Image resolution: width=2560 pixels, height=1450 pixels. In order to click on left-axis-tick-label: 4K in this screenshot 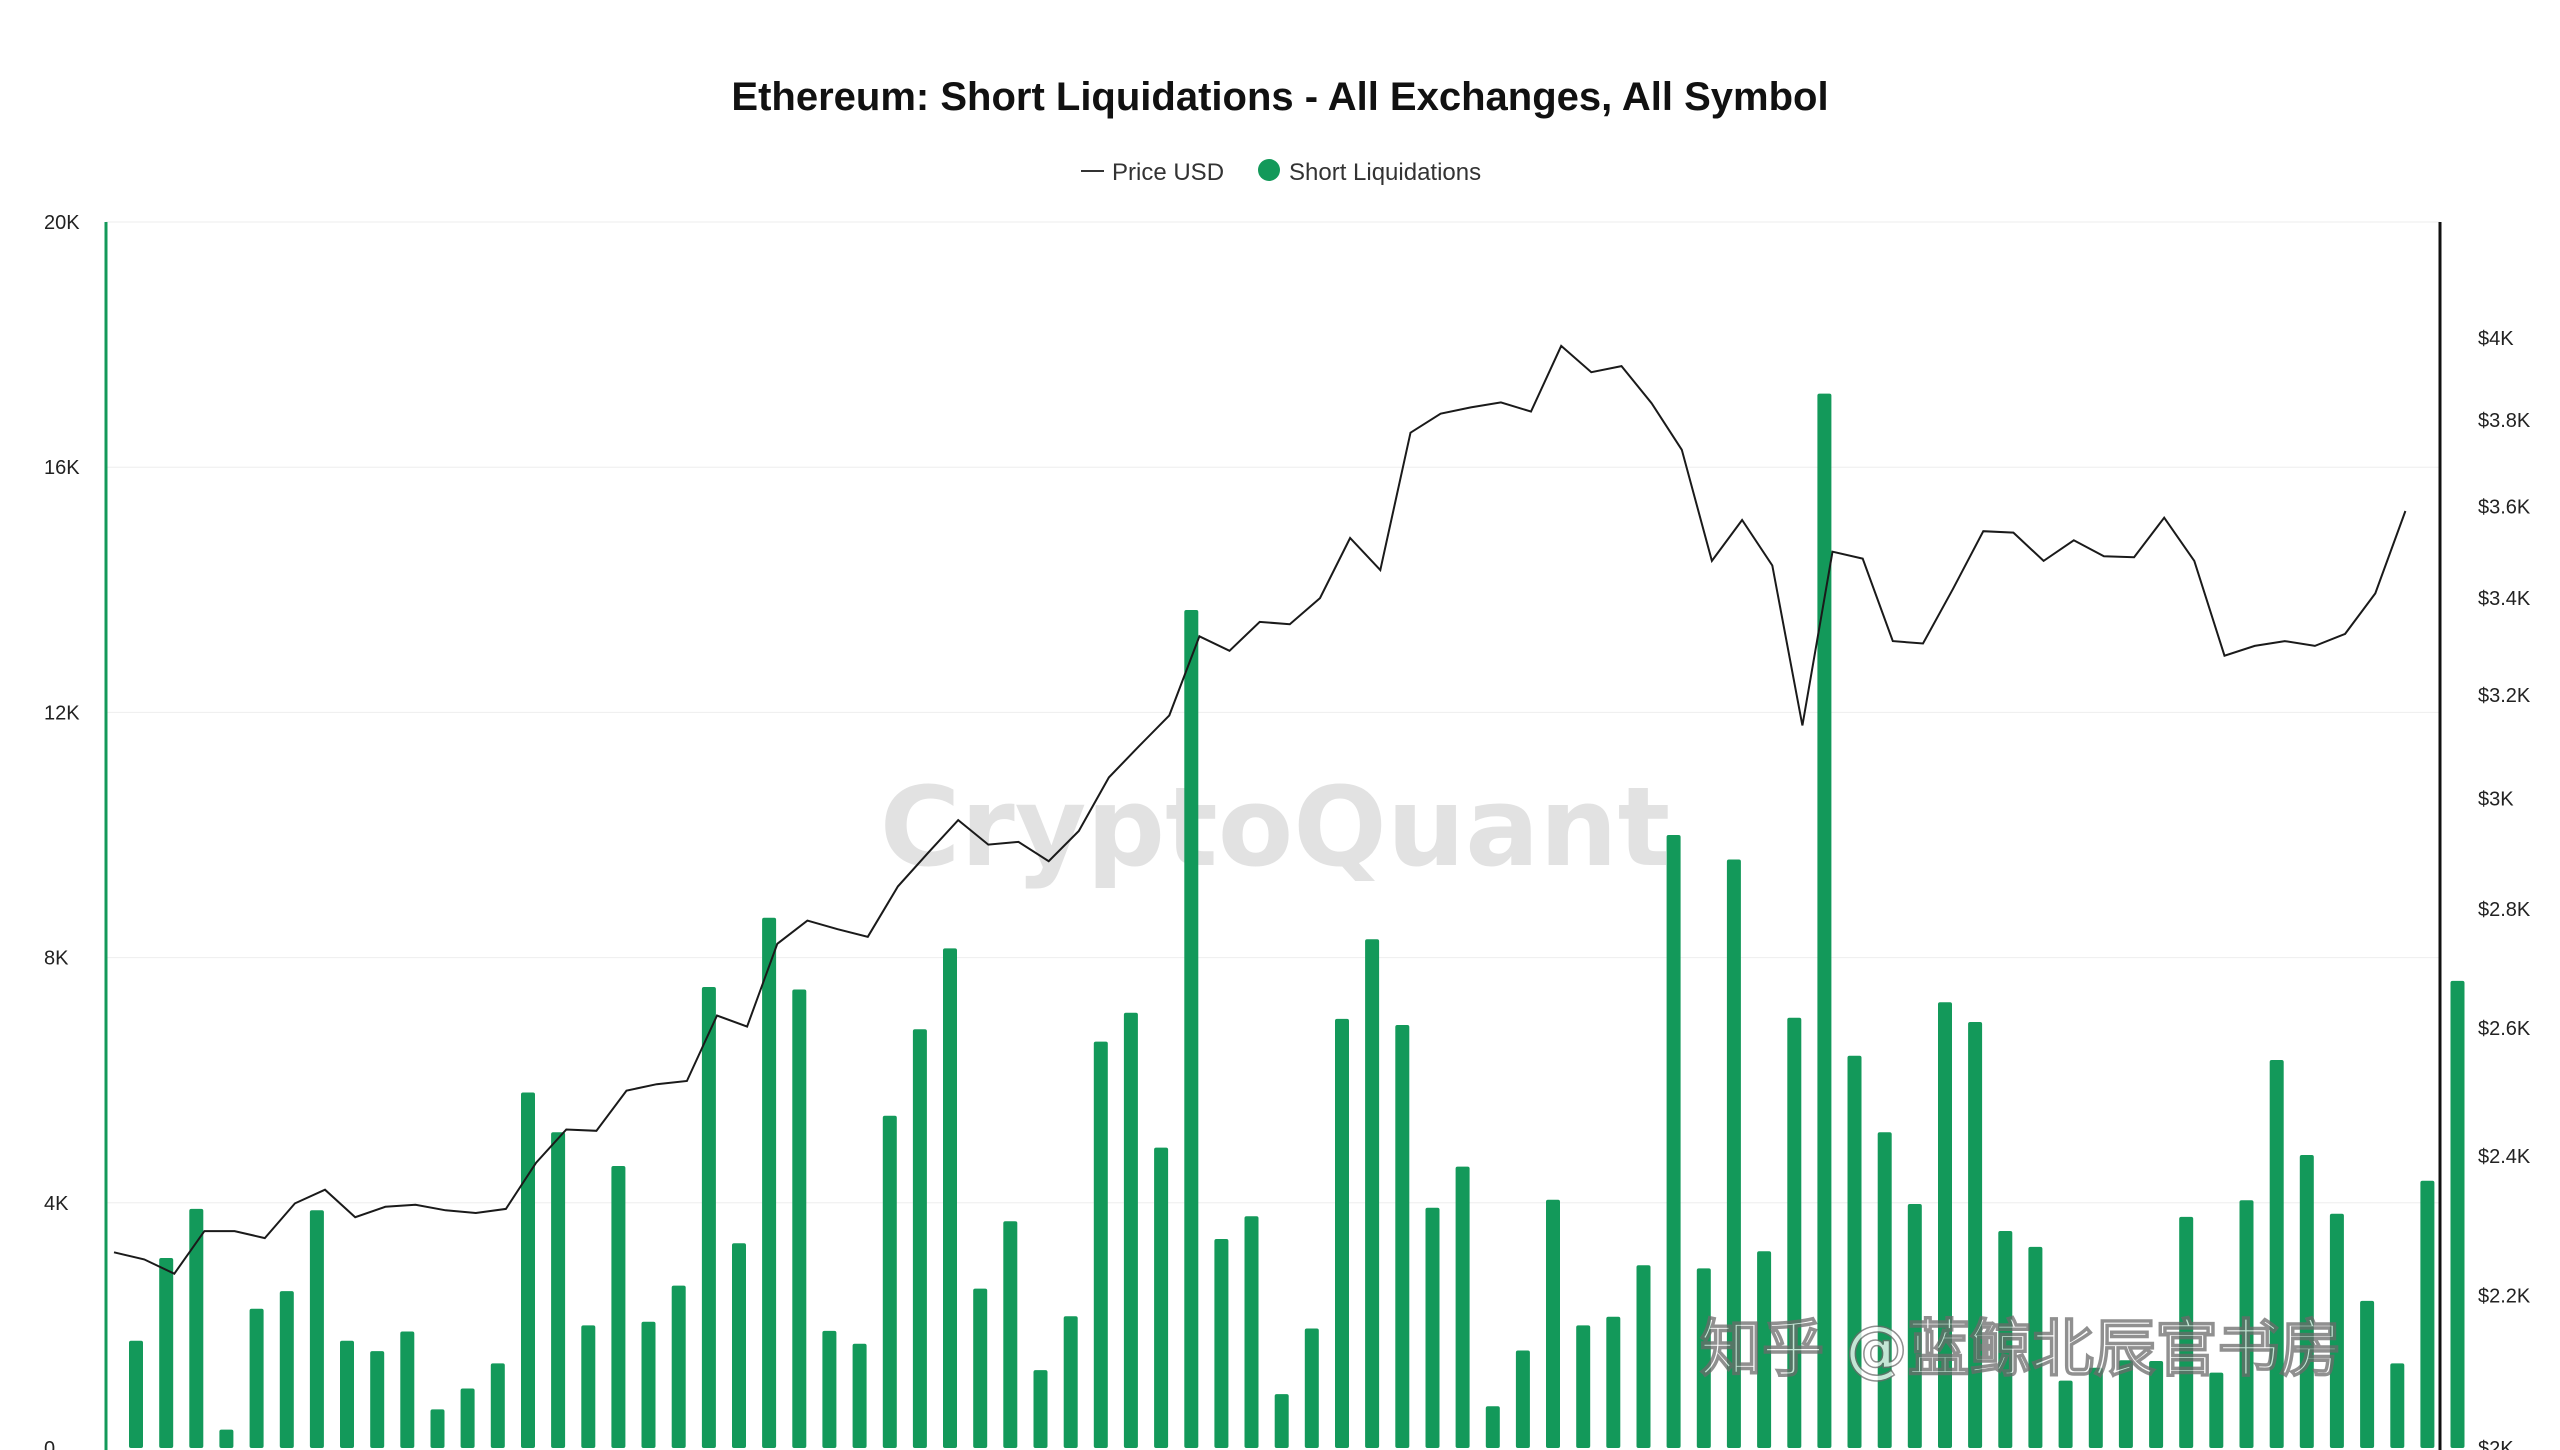, I will do `click(56, 1204)`.